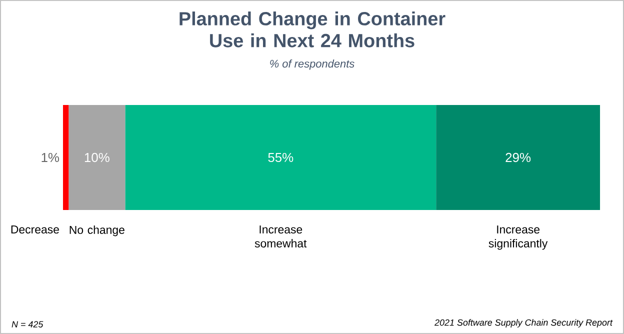 The width and height of the screenshot is (624, 334). What do you see at coordinates (28, 324) in the screenshot?
I see `text: N = 425` at bounding box center [28, 324].